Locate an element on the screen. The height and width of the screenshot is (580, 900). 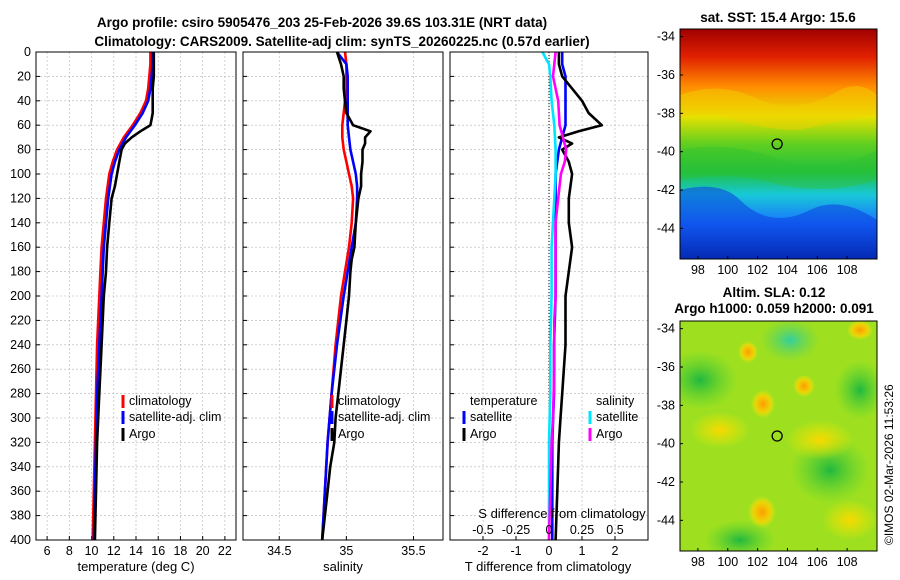
s-tick-label: 0.25 is located at coordinates (582, 530).